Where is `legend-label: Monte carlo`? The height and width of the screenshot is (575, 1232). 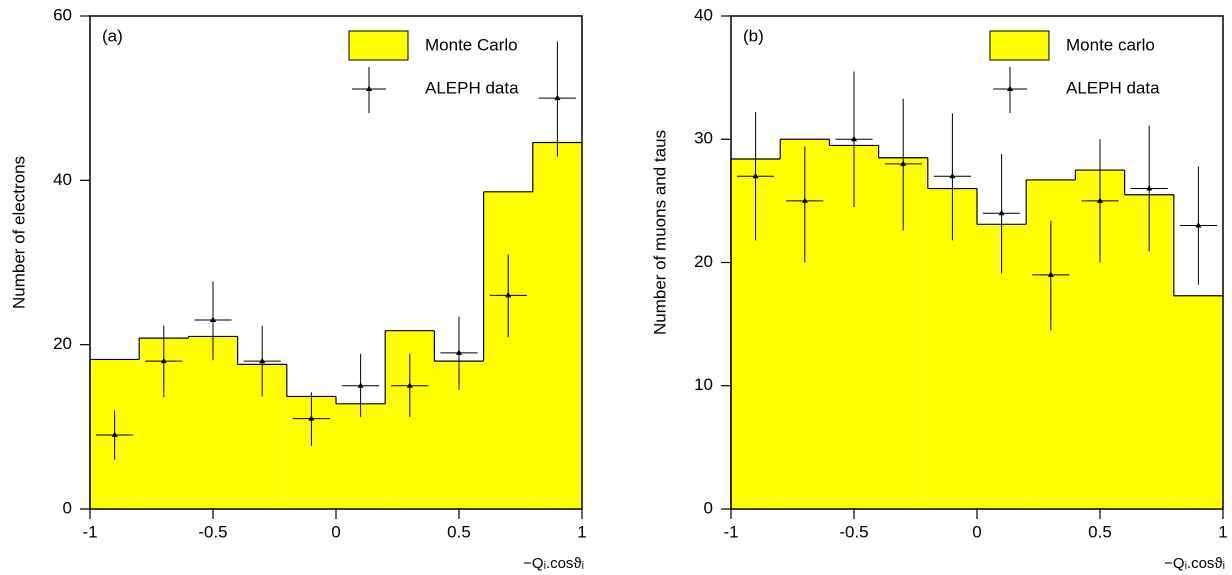
legend-label: Monte carlo is located at coordinates (1110, 44).